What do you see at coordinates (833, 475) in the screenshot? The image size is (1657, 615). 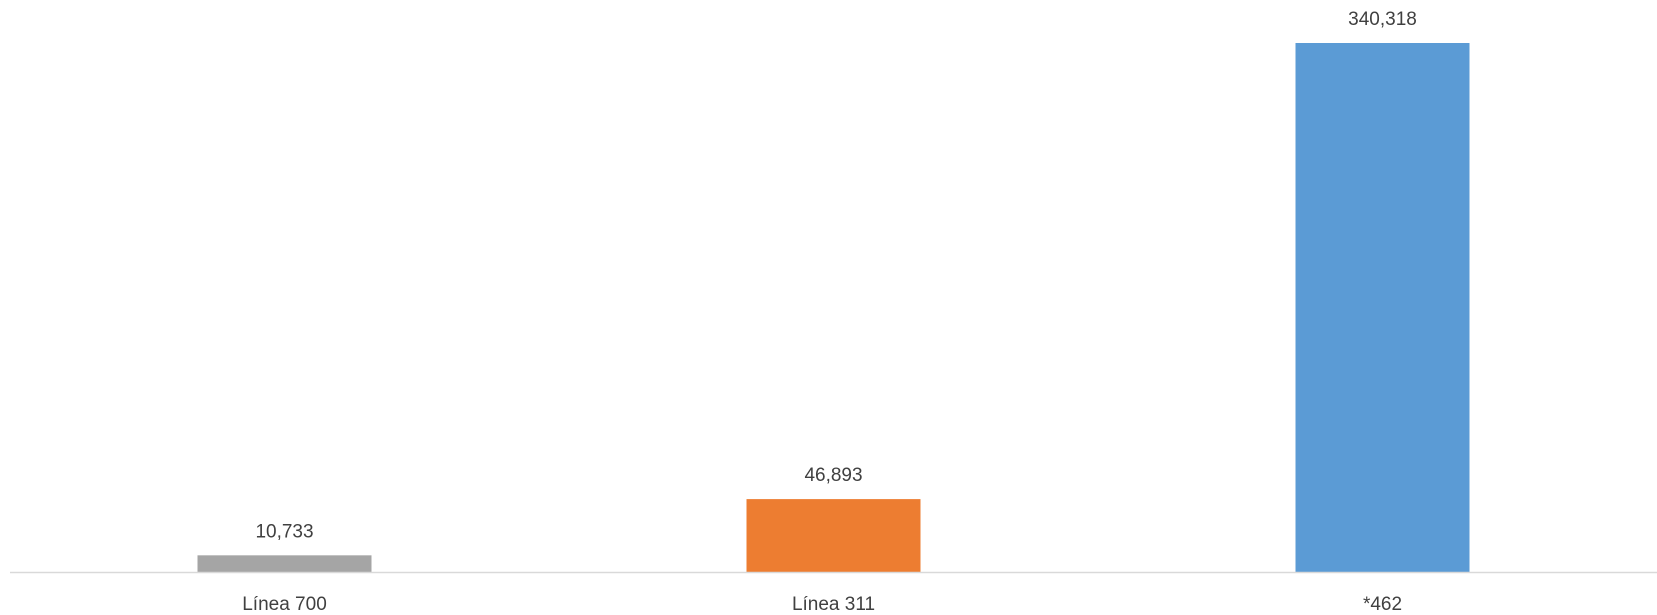 I see `data-label: 46,893` at bounding box center [833, 475].